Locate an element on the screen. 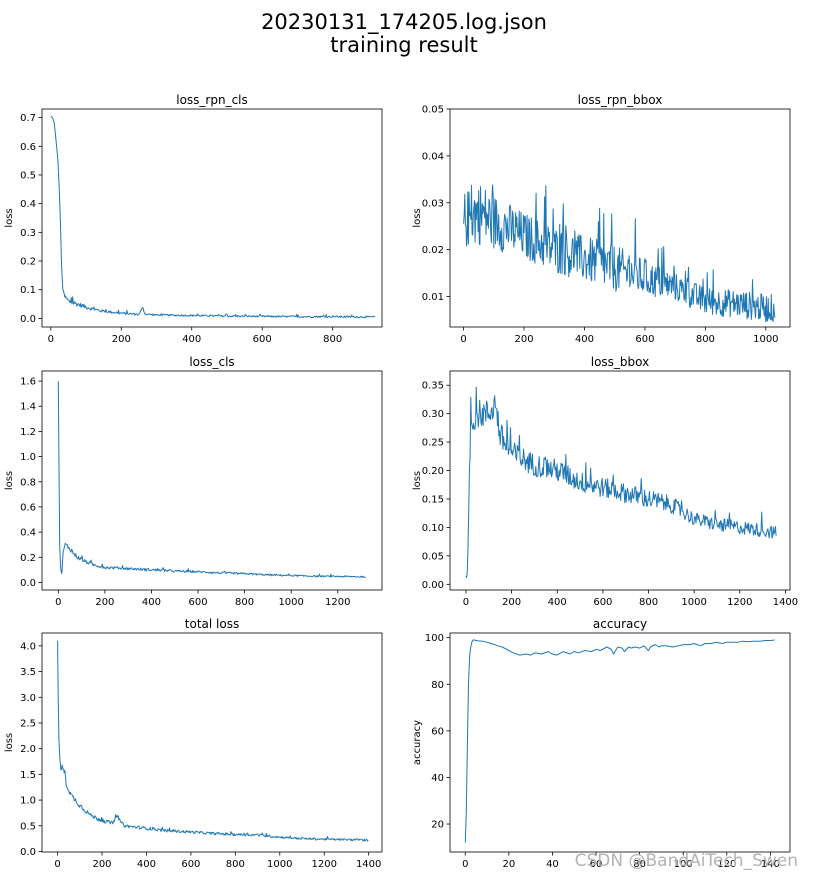 This screenshot has height=877, width=813. y-tick-label: 0.4 is located at coordinates (28, 204).